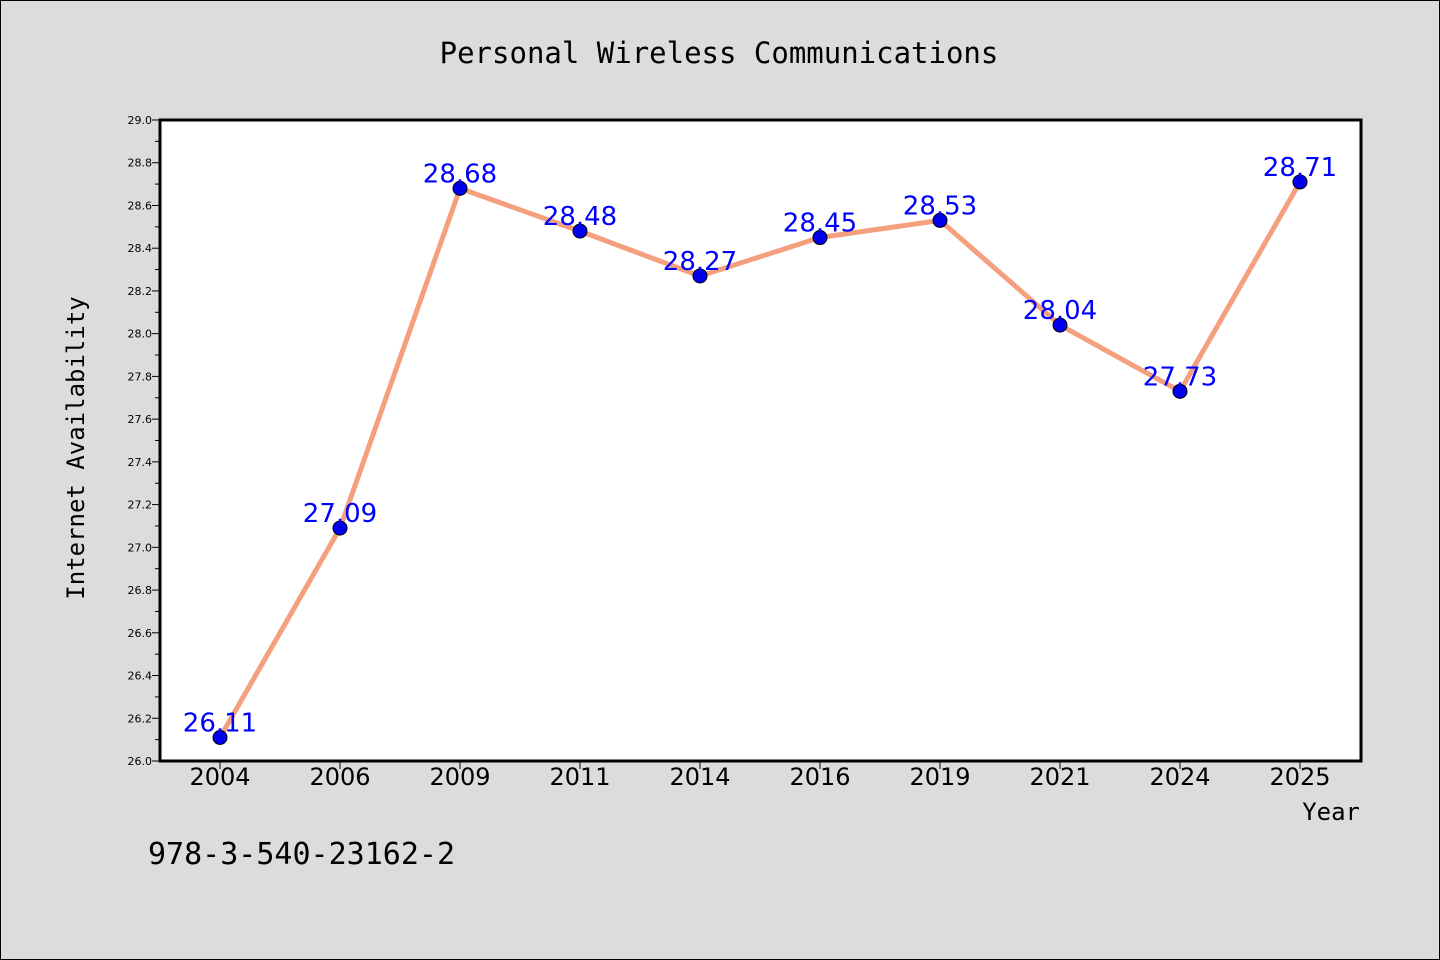 The height and width of the screenshot is (960, 1440). I want to click on data-label: 28.68, so click(460, 174).